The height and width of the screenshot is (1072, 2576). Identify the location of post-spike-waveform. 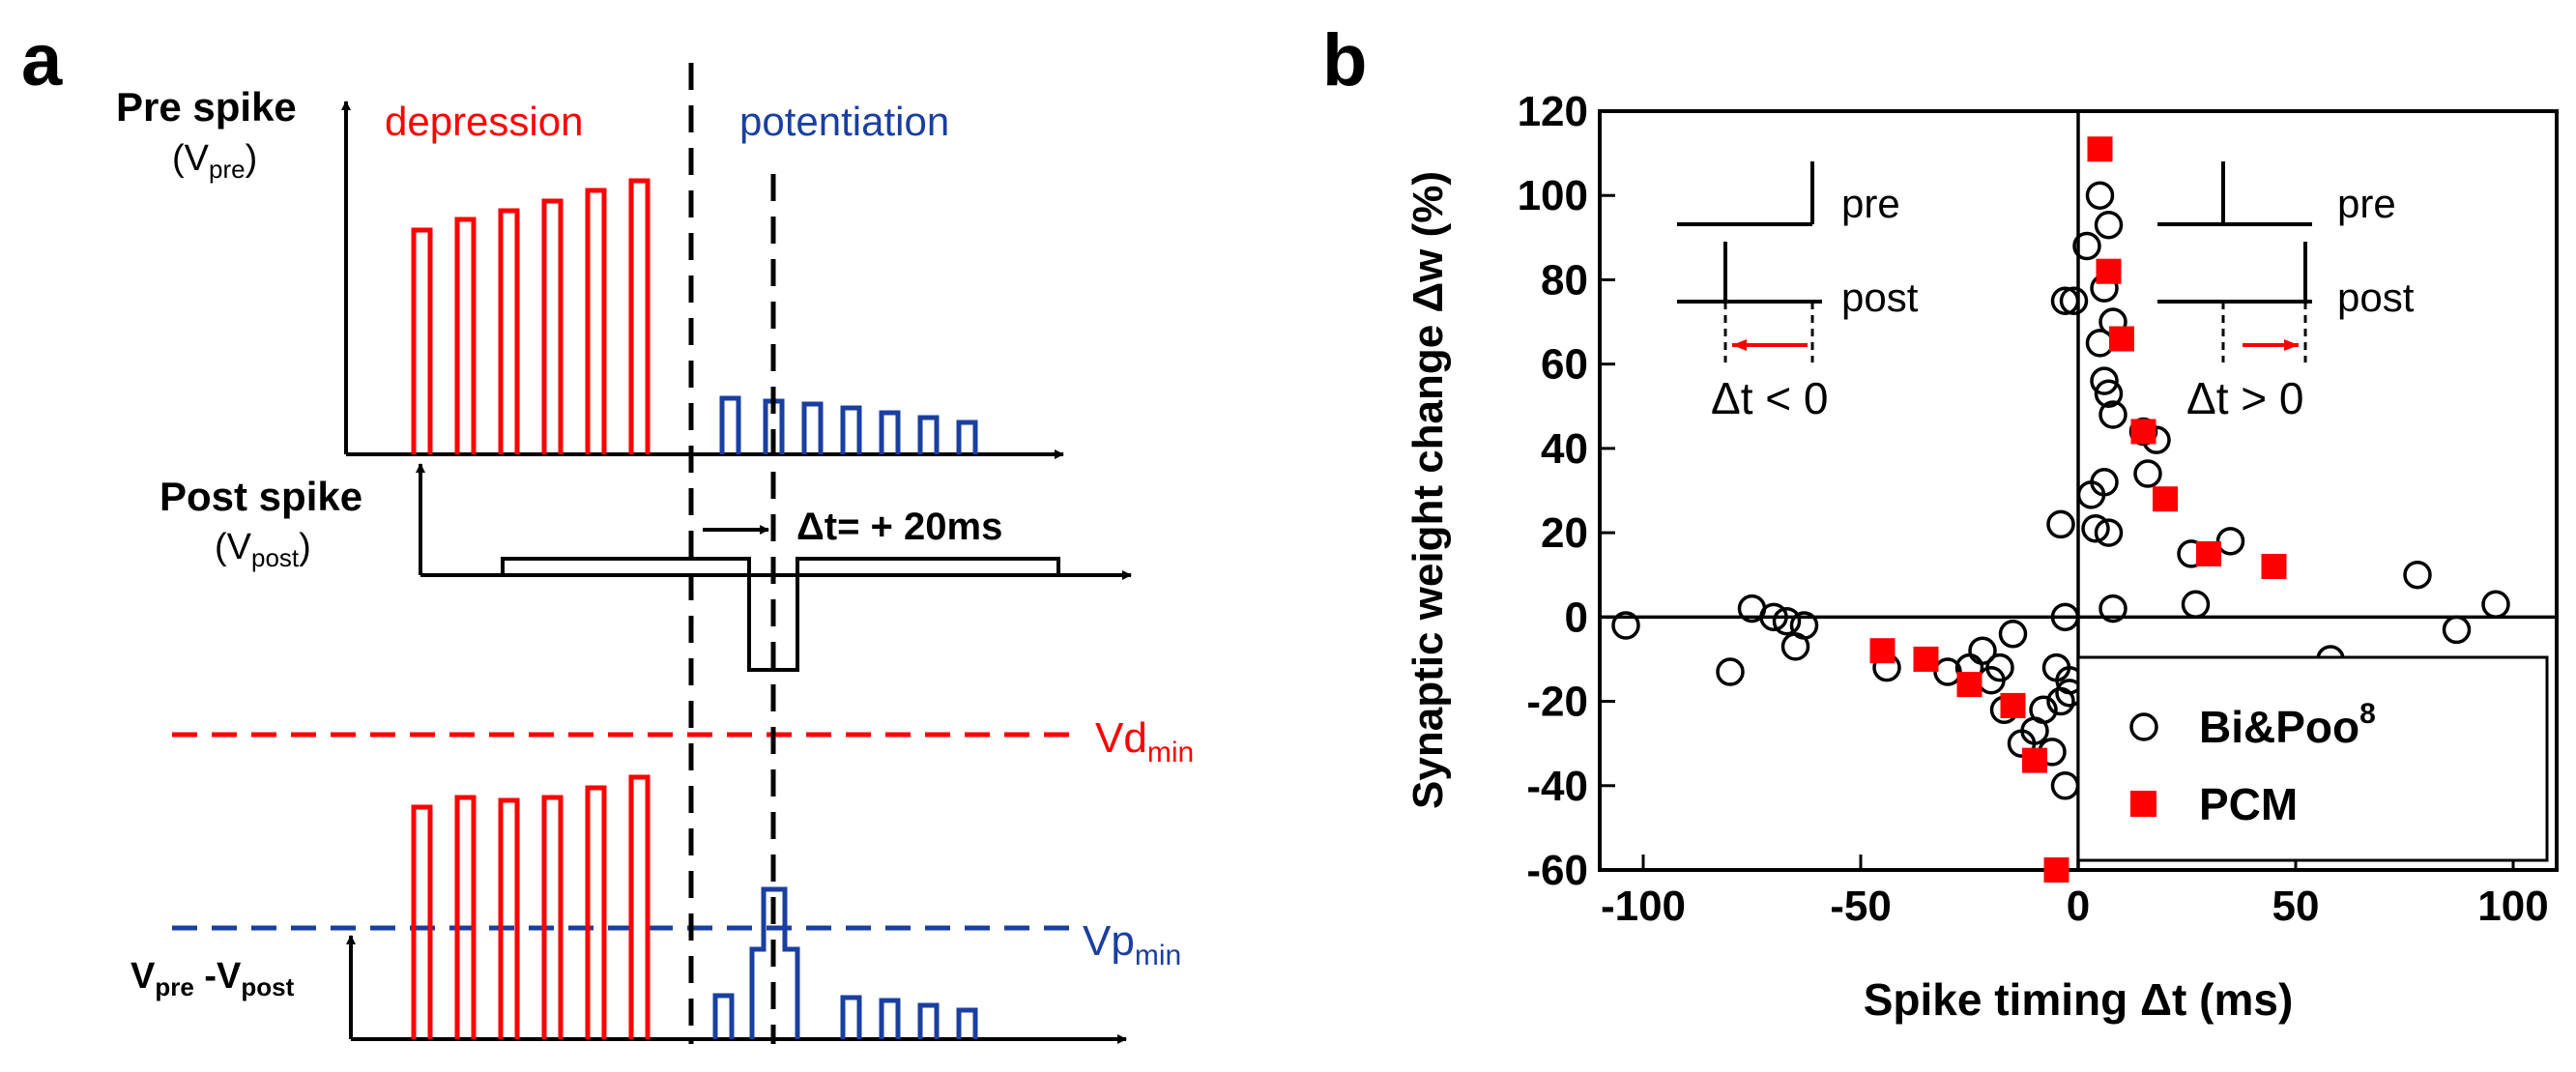
(780, 614).